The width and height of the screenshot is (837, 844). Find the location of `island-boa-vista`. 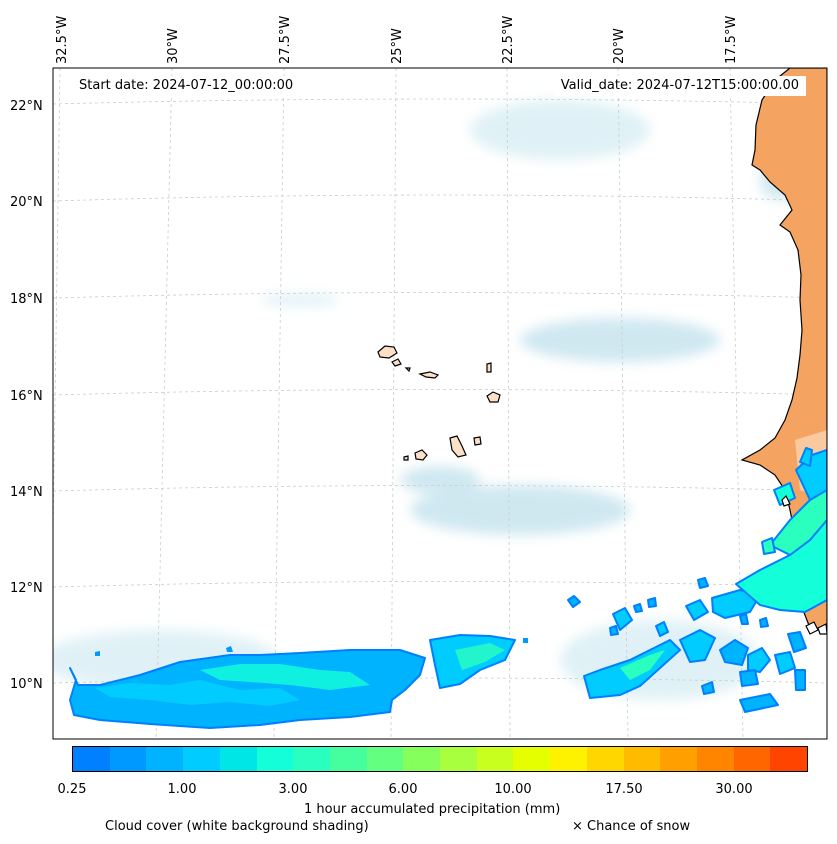

island-boa-vista is located at coordinates (493, 397).